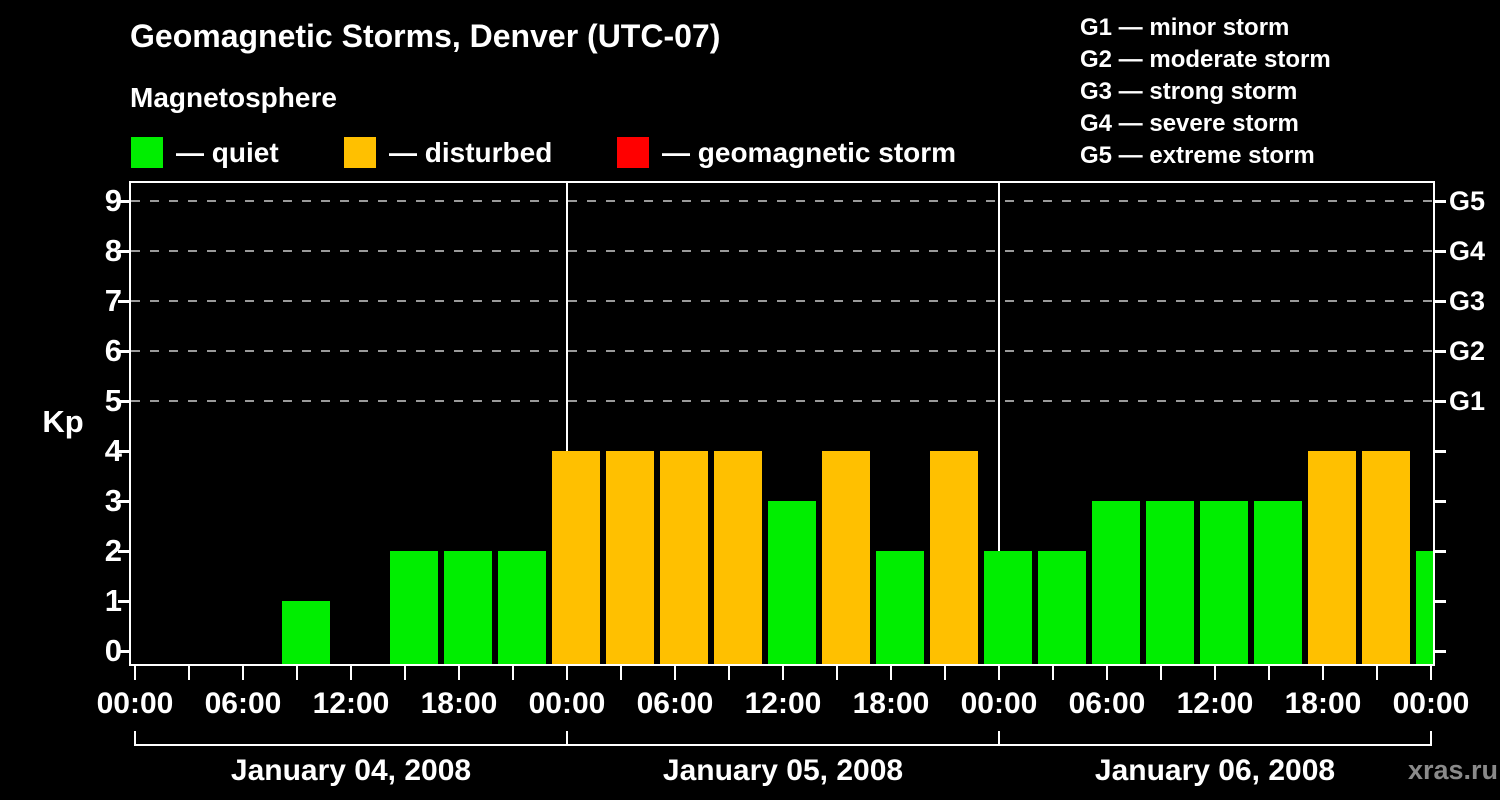  I want to click on g-axis-label-G3: G3, so click(1467, 301).